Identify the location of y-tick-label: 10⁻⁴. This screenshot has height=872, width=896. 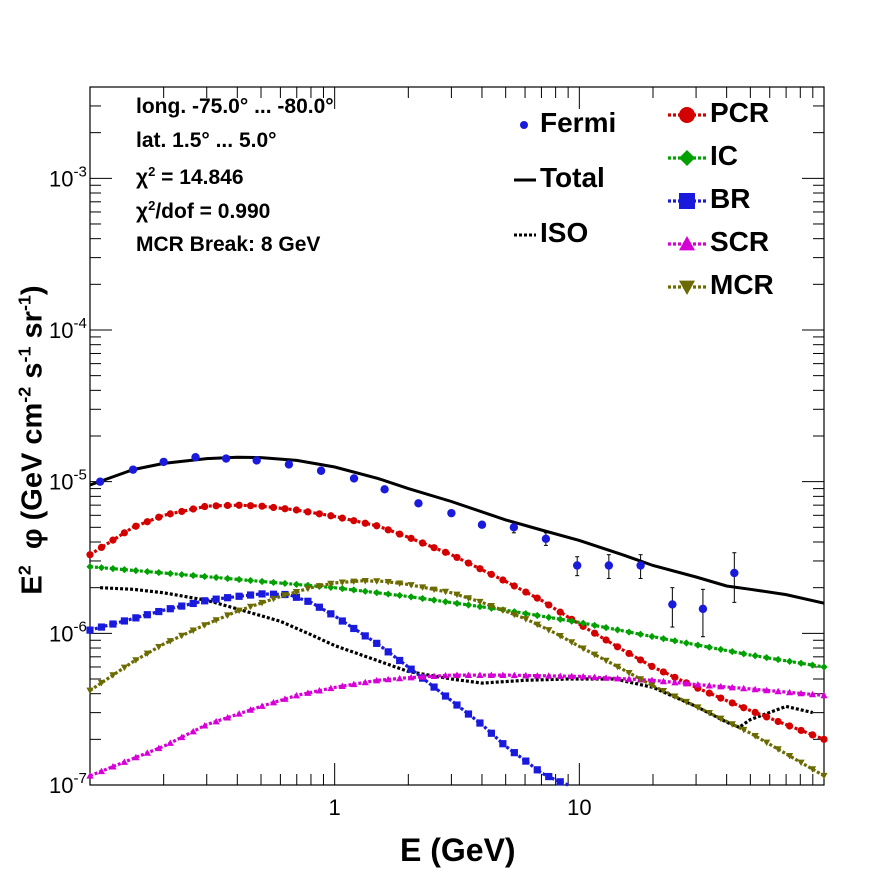
(68, 329).